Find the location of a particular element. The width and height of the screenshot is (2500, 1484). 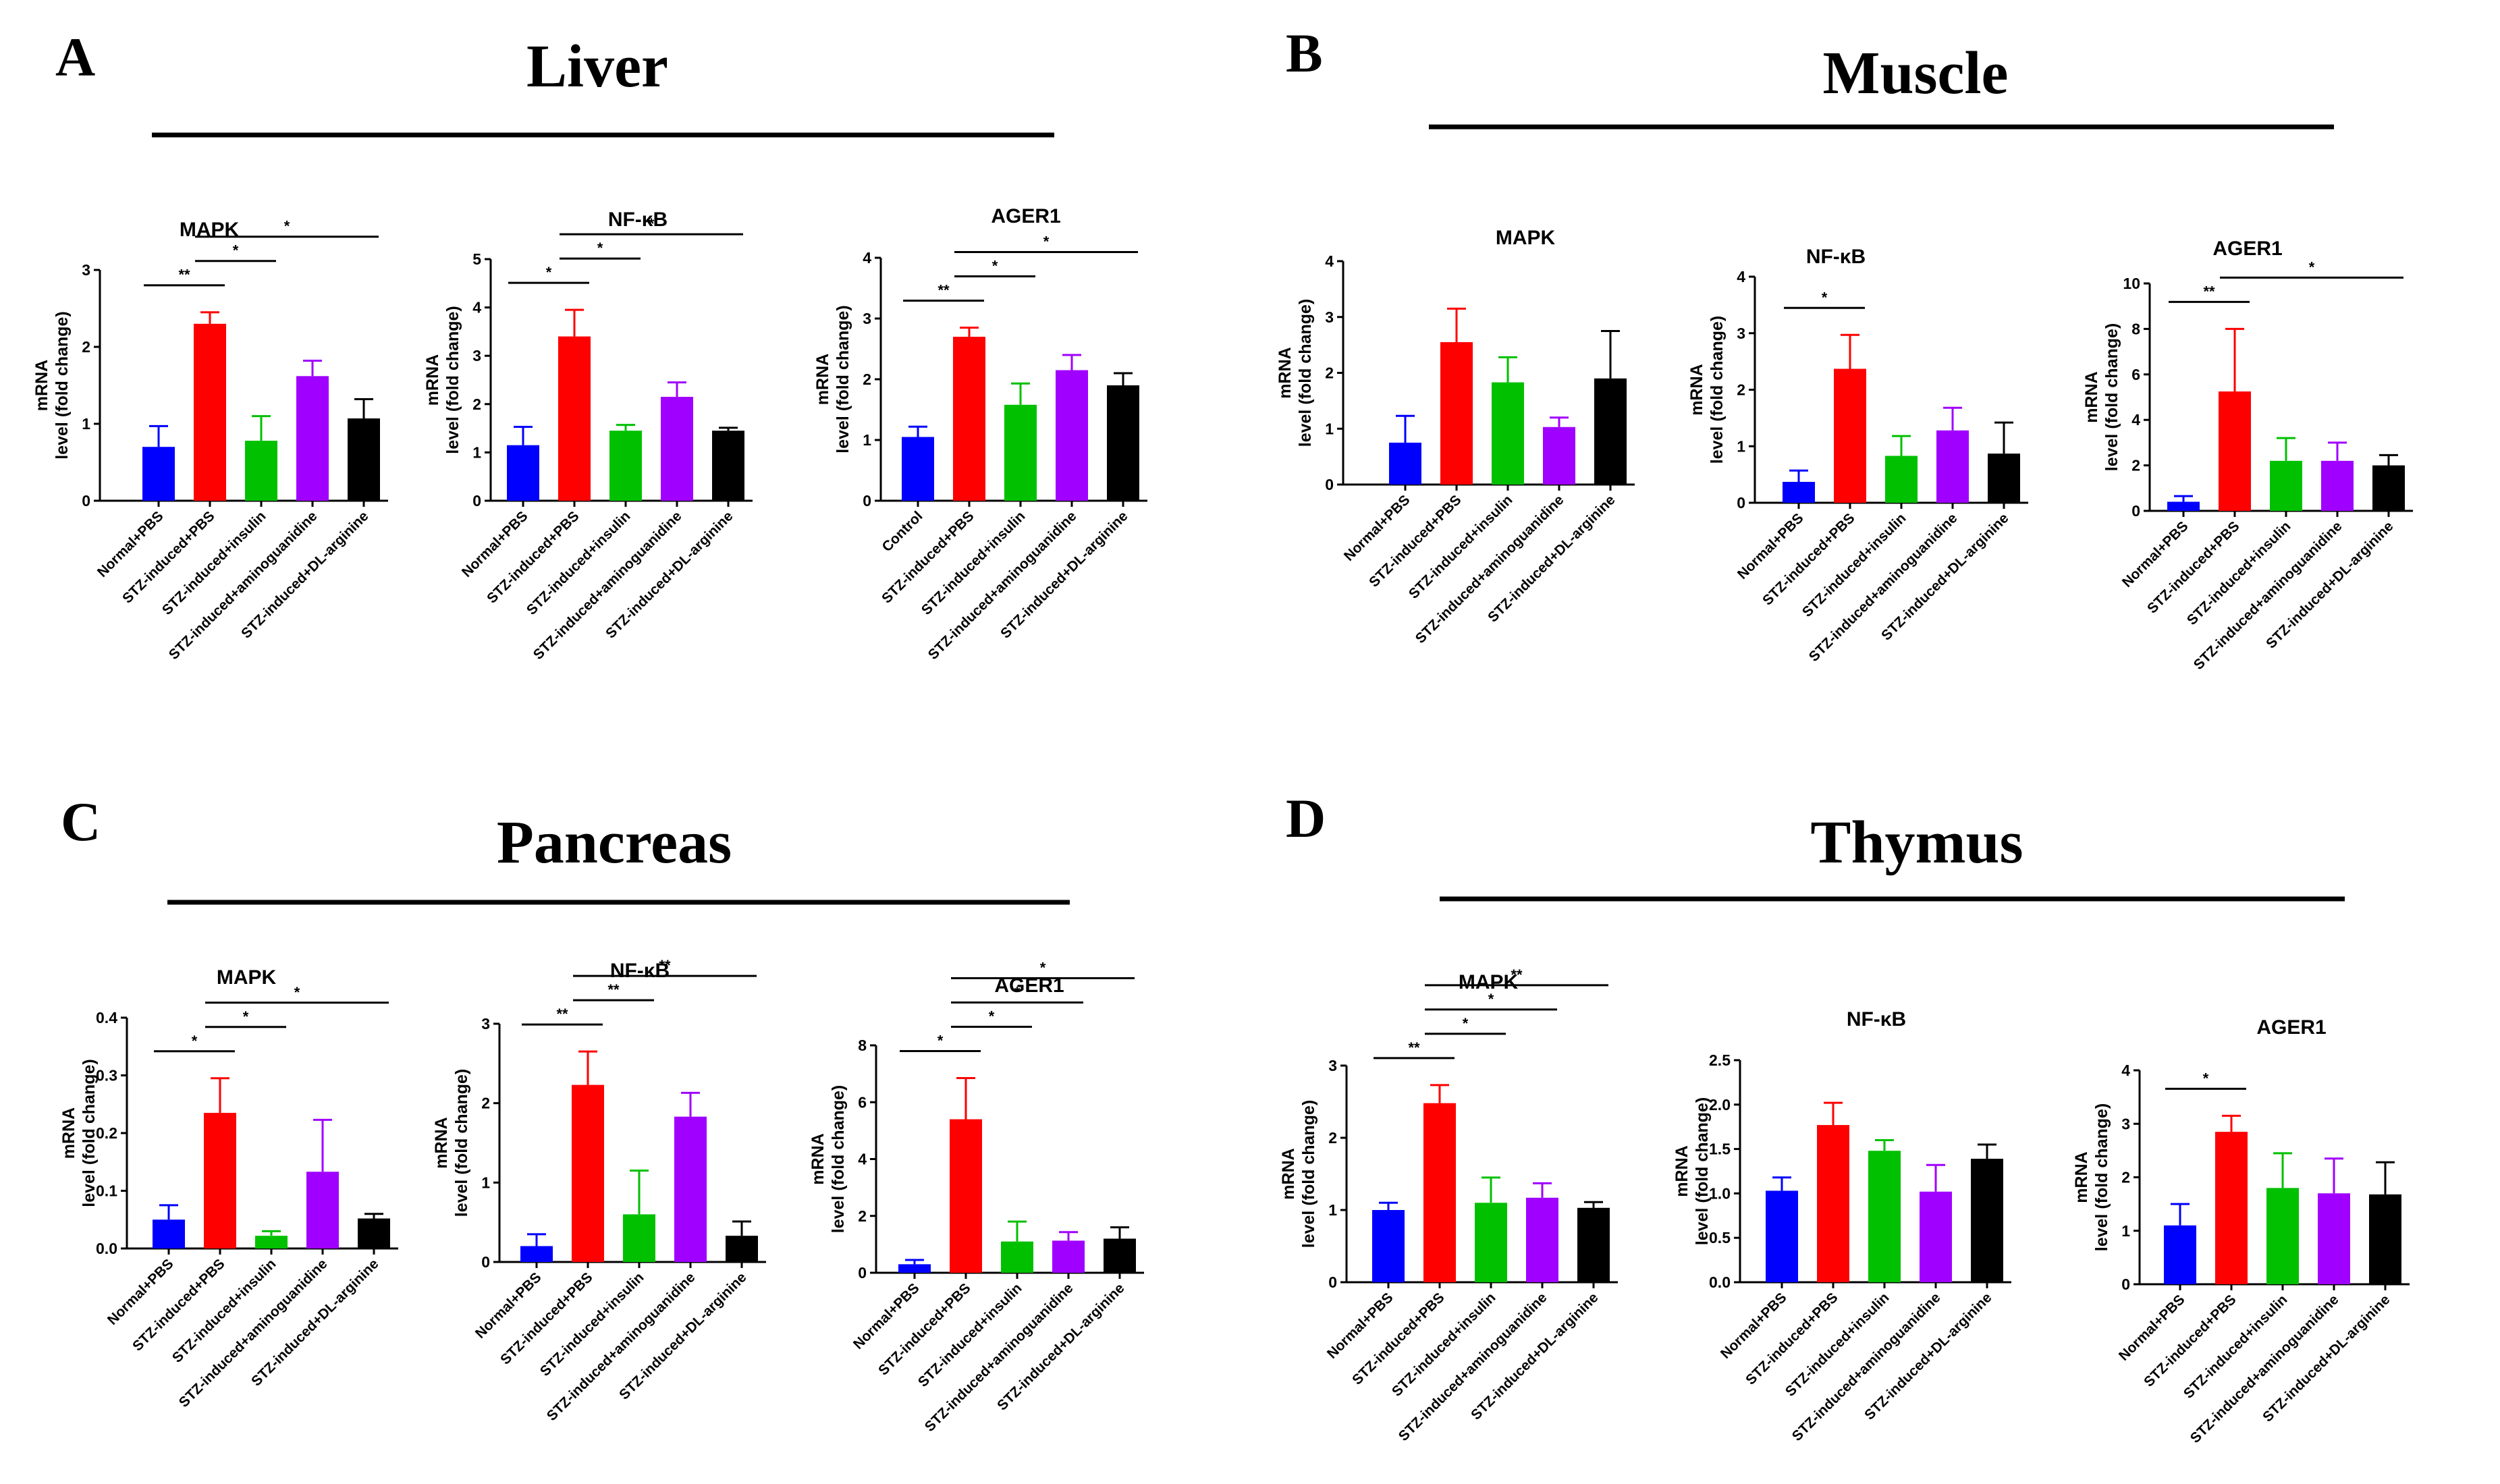

panel-title-thymus: Thymus is located at coordinates (1917, 842).